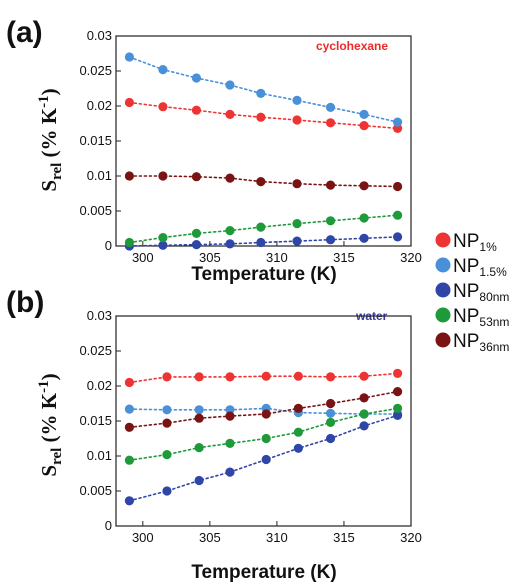 The image size is (523, 583). What do you see at coordinates (411, 257) in the screenshot?
I see `panel-a-xtick-label: 320` at bounding box center [411, 257].